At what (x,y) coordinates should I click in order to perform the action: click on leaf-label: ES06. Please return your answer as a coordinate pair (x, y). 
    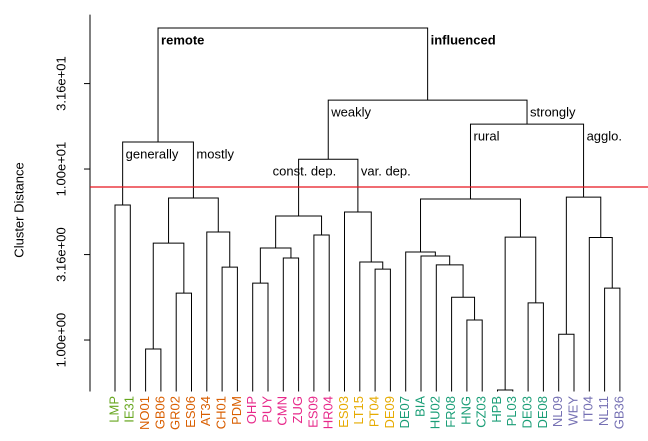
    Looking at the image, I should click on (190, 412).